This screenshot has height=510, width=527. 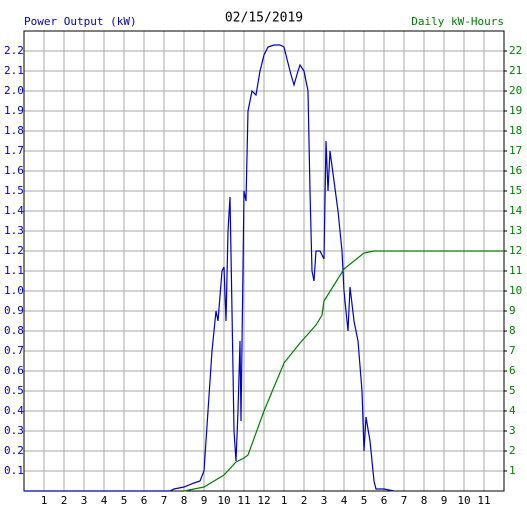 What do you see at coordinates (512, 450) in the screenshot?
I see `y2-tick-label: 2` at bounding box center [512, 450].